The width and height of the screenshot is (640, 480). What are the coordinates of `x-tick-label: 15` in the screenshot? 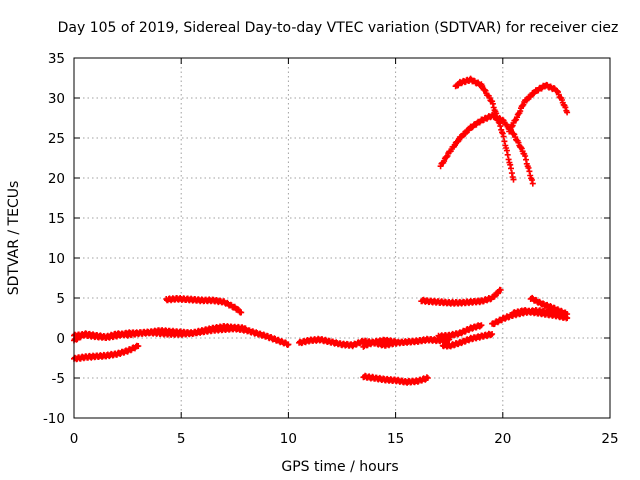 It's located at (395, 439).